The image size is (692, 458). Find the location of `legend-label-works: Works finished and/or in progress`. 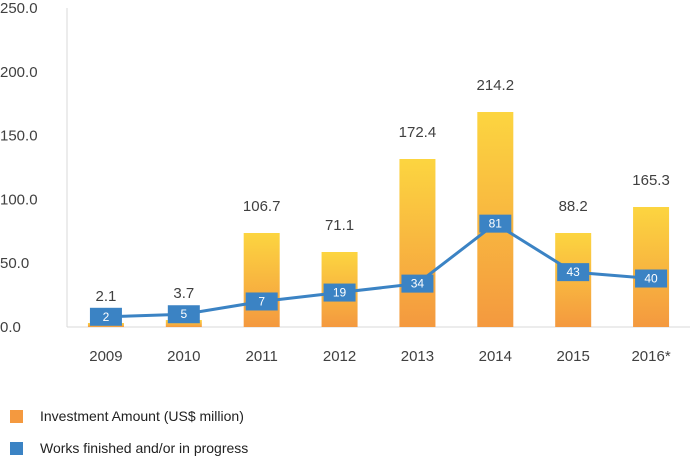

legend-label-works: Works finished and/or in progress is located at coordinates (144, 448).